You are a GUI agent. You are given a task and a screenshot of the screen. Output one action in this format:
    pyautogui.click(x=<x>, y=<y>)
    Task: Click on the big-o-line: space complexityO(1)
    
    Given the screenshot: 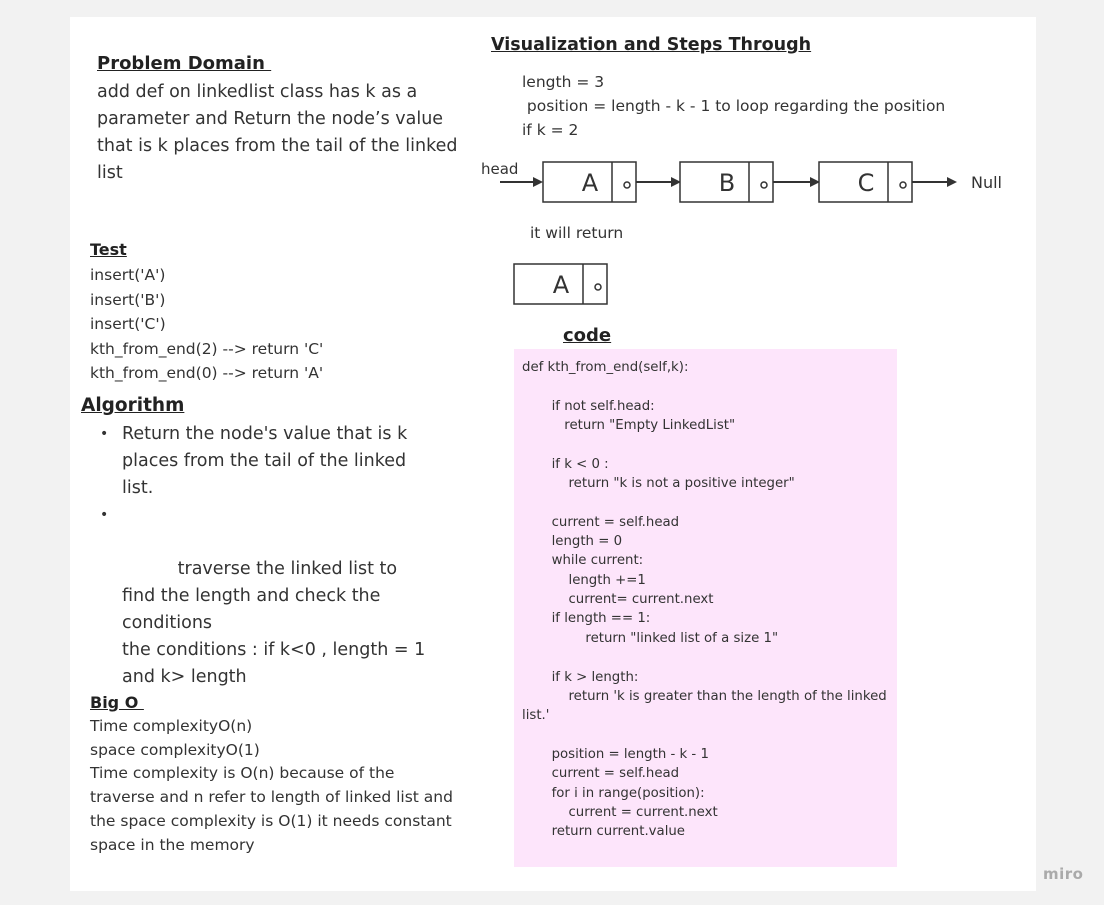 What is the action you would take?
    pyautogui.click(x=175, y=749)
    